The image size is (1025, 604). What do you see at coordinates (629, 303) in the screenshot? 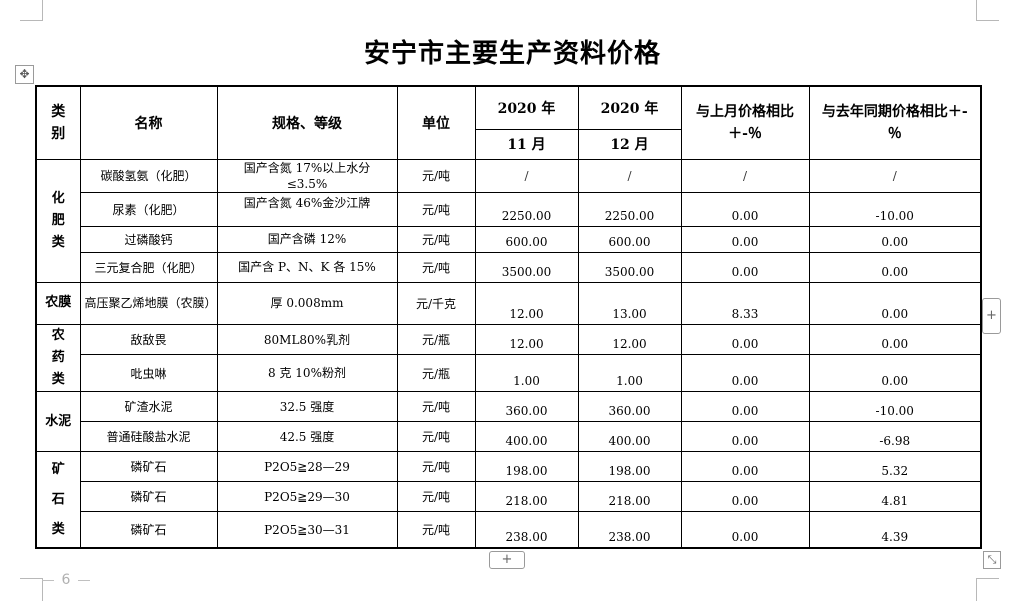
I see `cell-dec: 13.00` at bounding box center [629, 303].